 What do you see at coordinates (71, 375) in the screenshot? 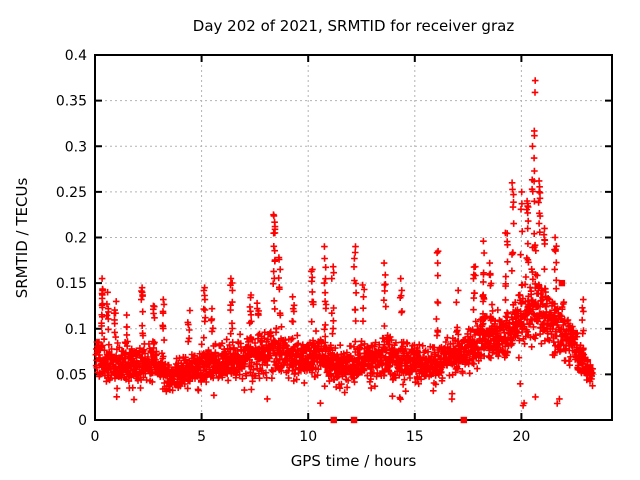
I see `y-tick-label: 0.05` at bounding box center [71, 375].